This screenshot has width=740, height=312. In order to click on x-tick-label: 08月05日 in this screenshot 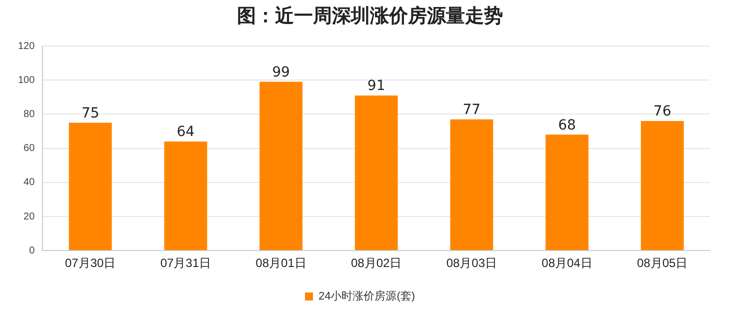, I will do `click(662, 263)`.